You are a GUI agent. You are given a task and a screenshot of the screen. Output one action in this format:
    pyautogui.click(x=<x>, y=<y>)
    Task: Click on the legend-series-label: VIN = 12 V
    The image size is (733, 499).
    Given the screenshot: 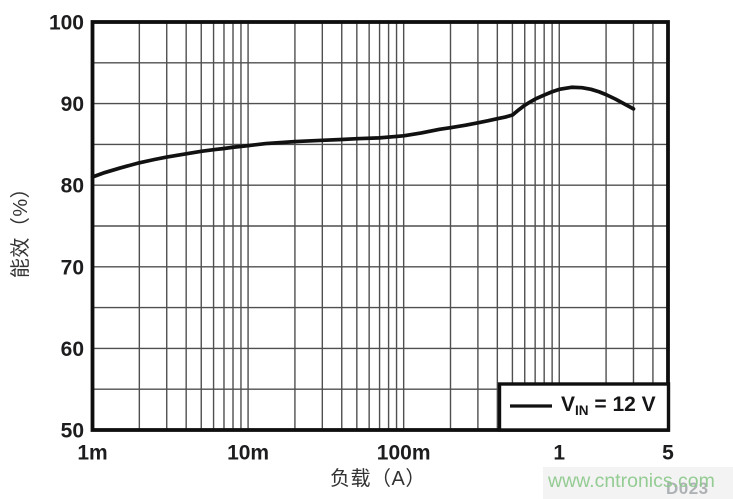 What is the action you would take?
    pyautogui.click(x=608, y=405)
    